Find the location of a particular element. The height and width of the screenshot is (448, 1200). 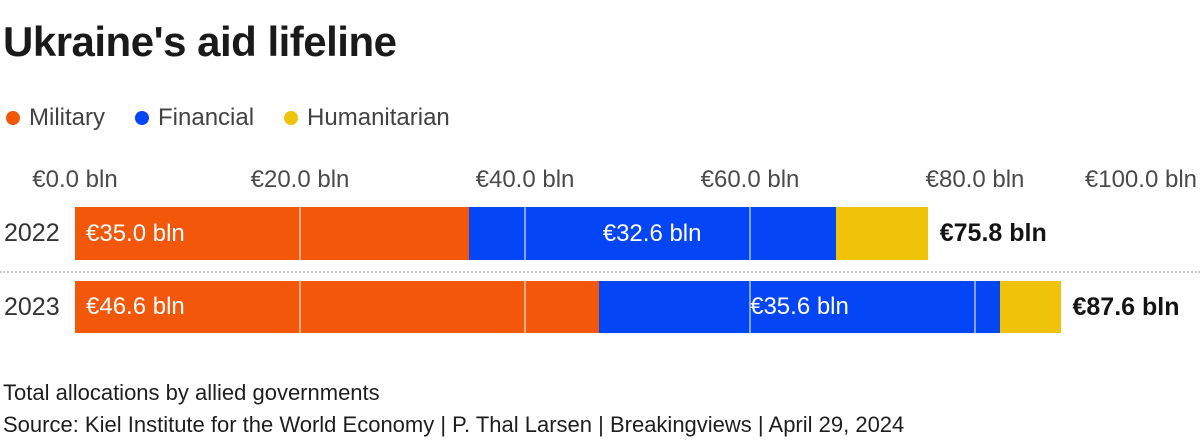

axis-tick-label: €80.0 bln is located at coordinates (975, 179).